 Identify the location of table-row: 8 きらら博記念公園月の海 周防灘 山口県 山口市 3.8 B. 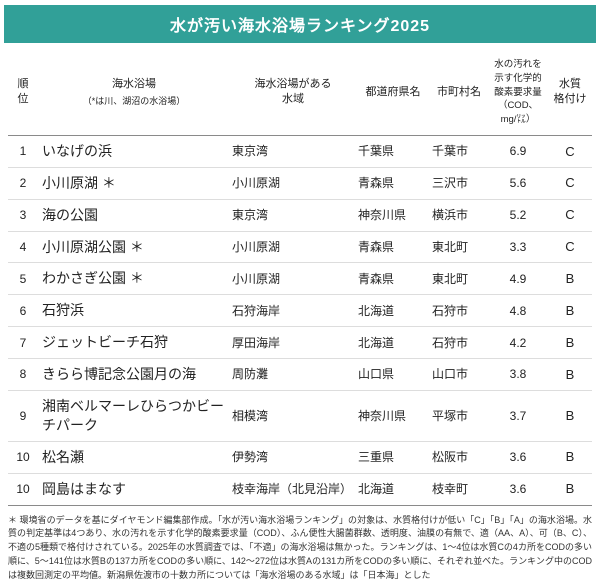
(300, 374).